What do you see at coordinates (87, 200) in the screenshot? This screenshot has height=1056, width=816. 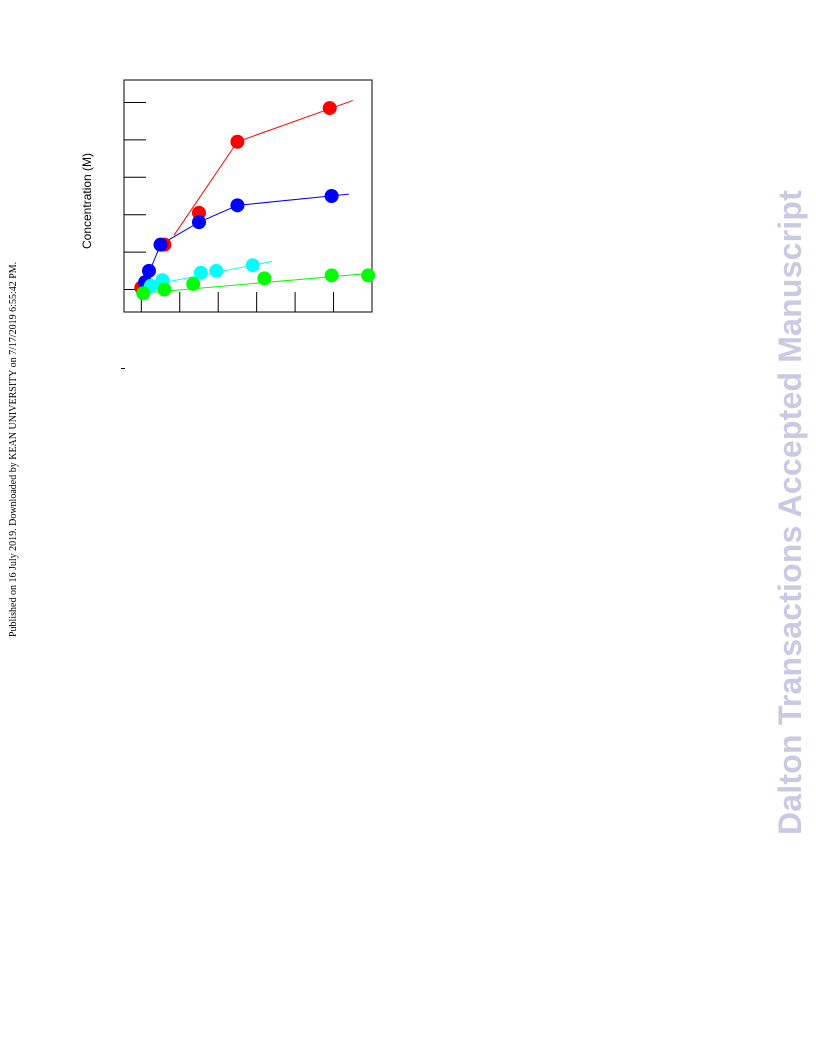 I see `y-axis-label: Concentration (M)` at bounding box center [87, 200].